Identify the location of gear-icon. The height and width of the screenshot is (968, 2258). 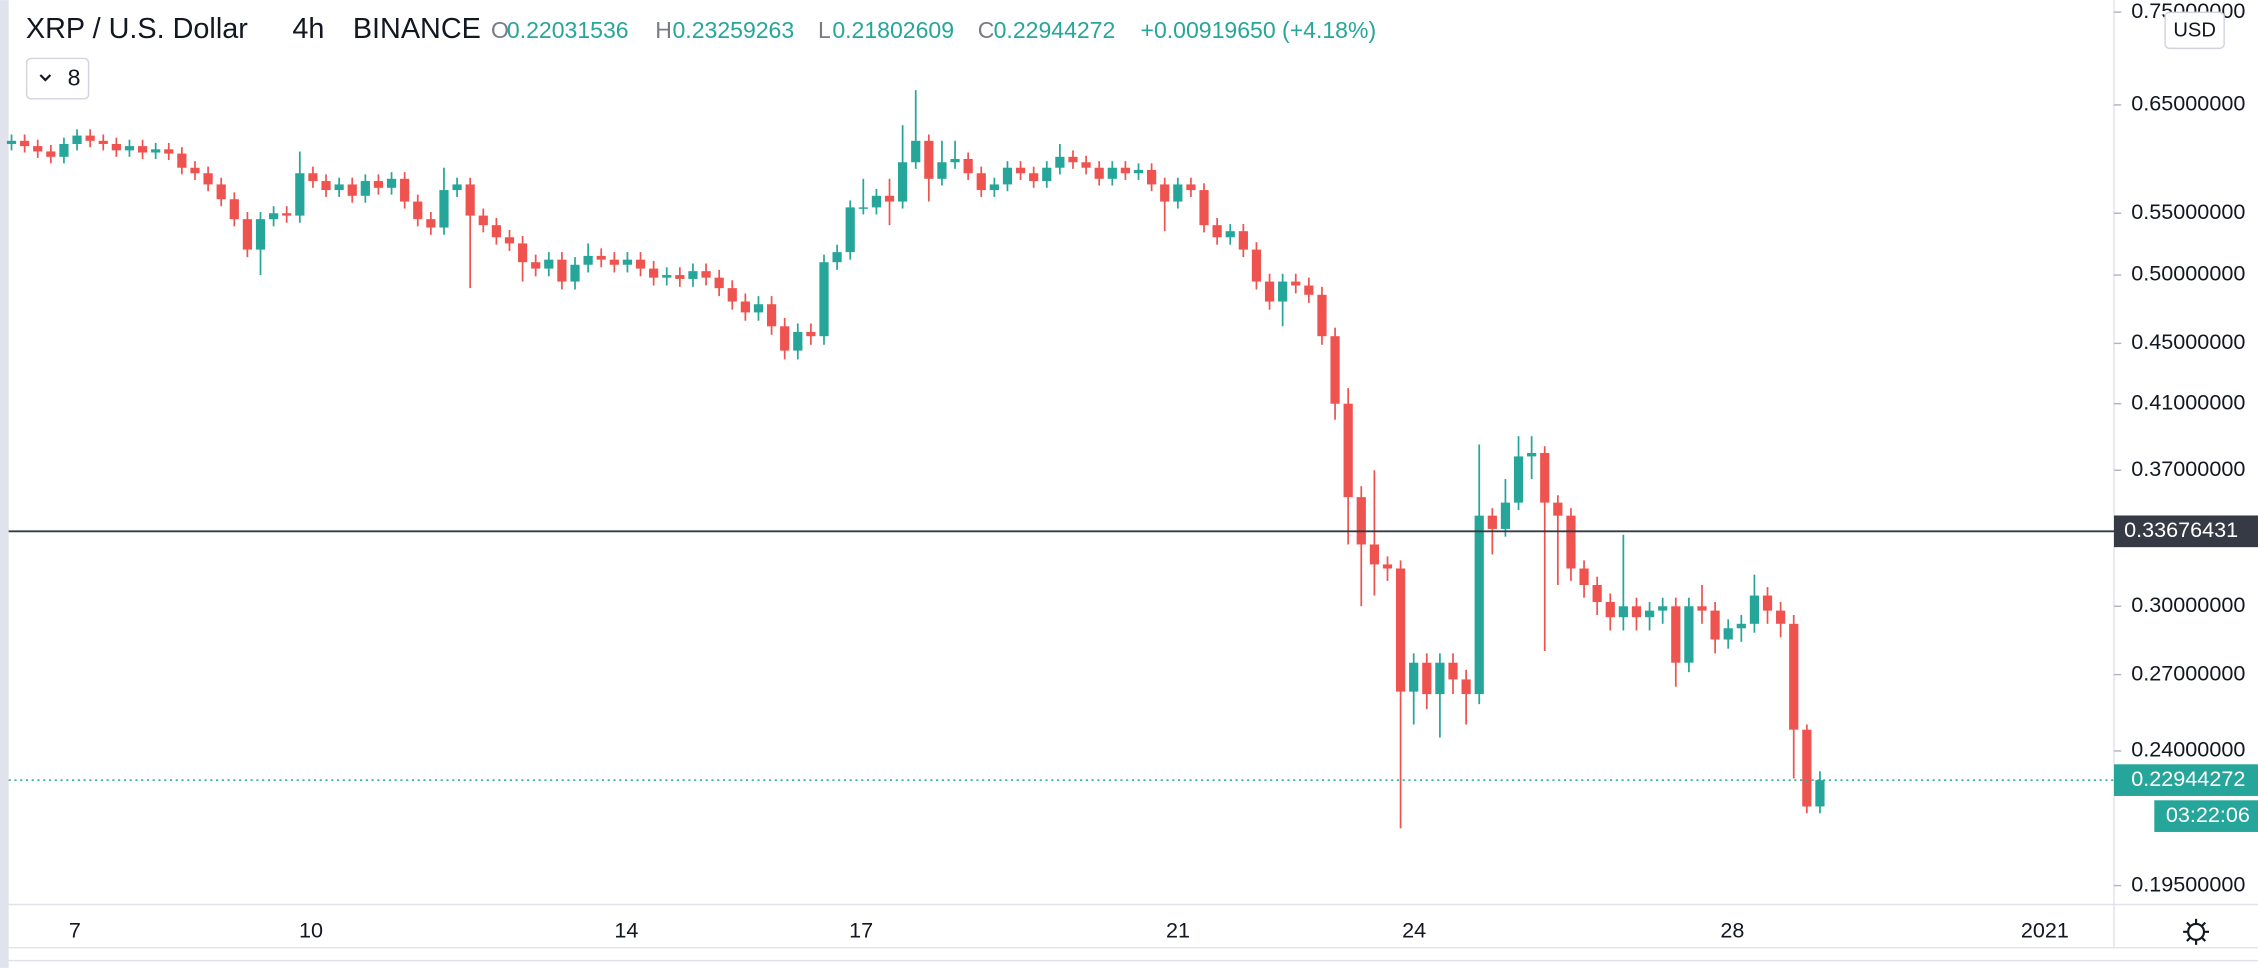
(2196, 931).